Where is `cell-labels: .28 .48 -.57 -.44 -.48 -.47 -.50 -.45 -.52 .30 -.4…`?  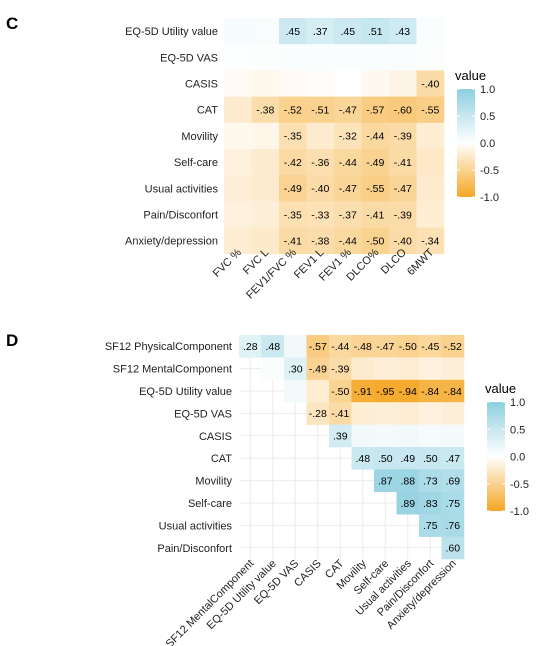
cell-labels: .28 .48 -.57 -.44 -.48 -.47 -.50 -.45 -.52 .30 -.4… is located at coordinates (352, 448).